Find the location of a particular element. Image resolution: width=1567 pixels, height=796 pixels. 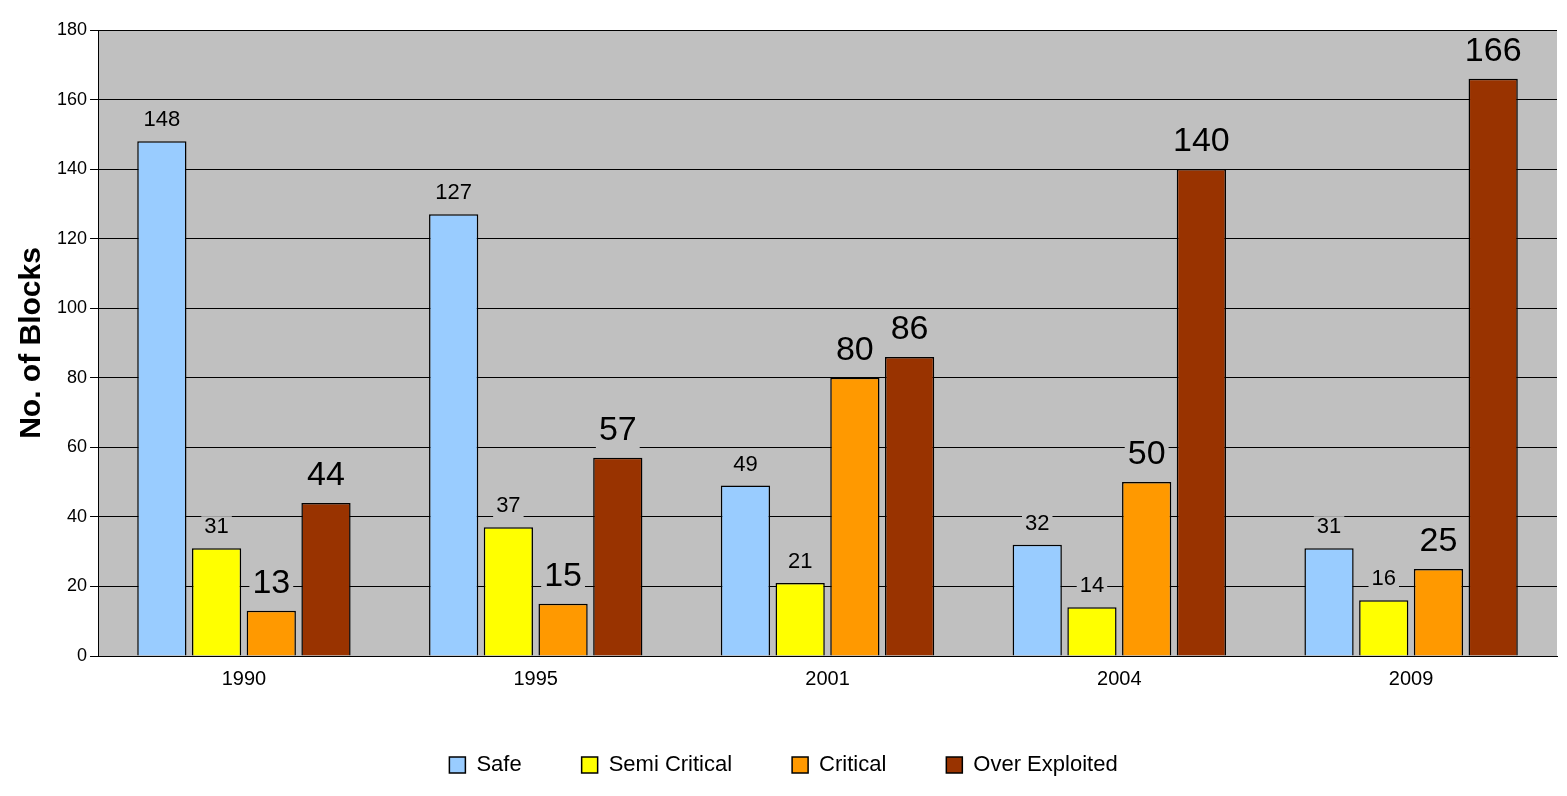

y-tick-label: 80 is located at coordinates (77, 376).